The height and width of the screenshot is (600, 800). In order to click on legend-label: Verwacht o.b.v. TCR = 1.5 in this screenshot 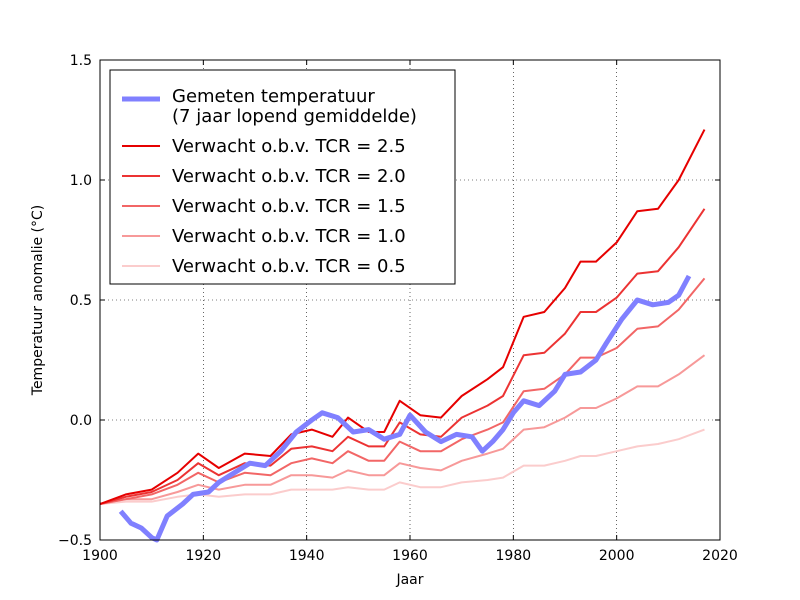, I will do `click(289, 206)`.